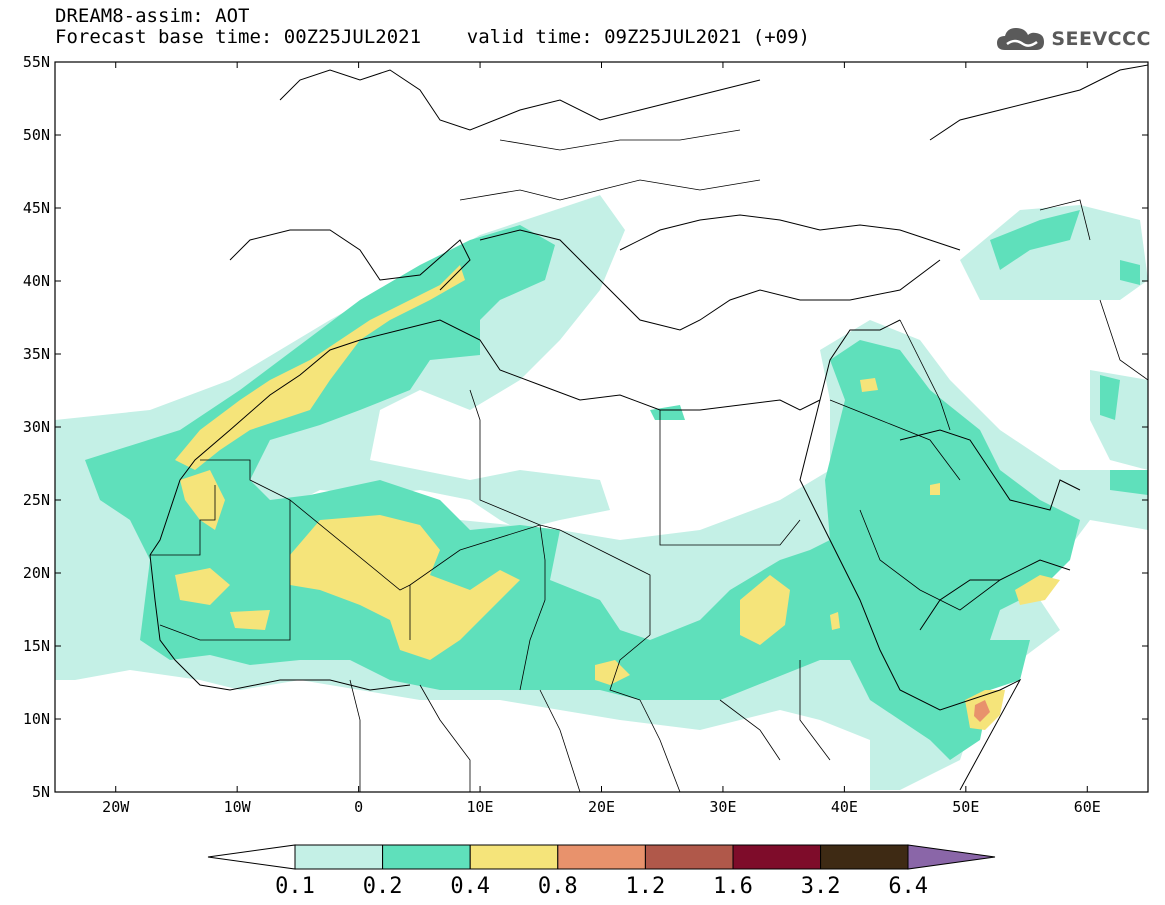 The width and height of the screenshot is (1165, 905). What do you see at coordinates (982, 711) in the screenshot?
I see `aot-band-0.8` at bounding box center [982, 711].